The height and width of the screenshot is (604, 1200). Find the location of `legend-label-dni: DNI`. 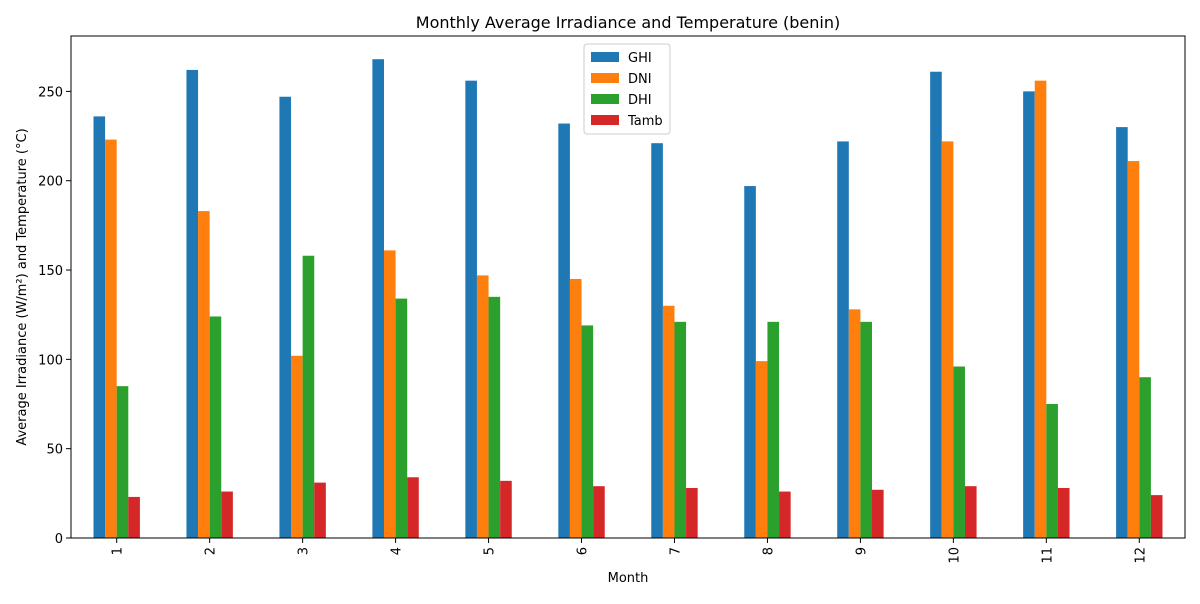

legend-label-dni: DNI is located at coordinates (640, 79).